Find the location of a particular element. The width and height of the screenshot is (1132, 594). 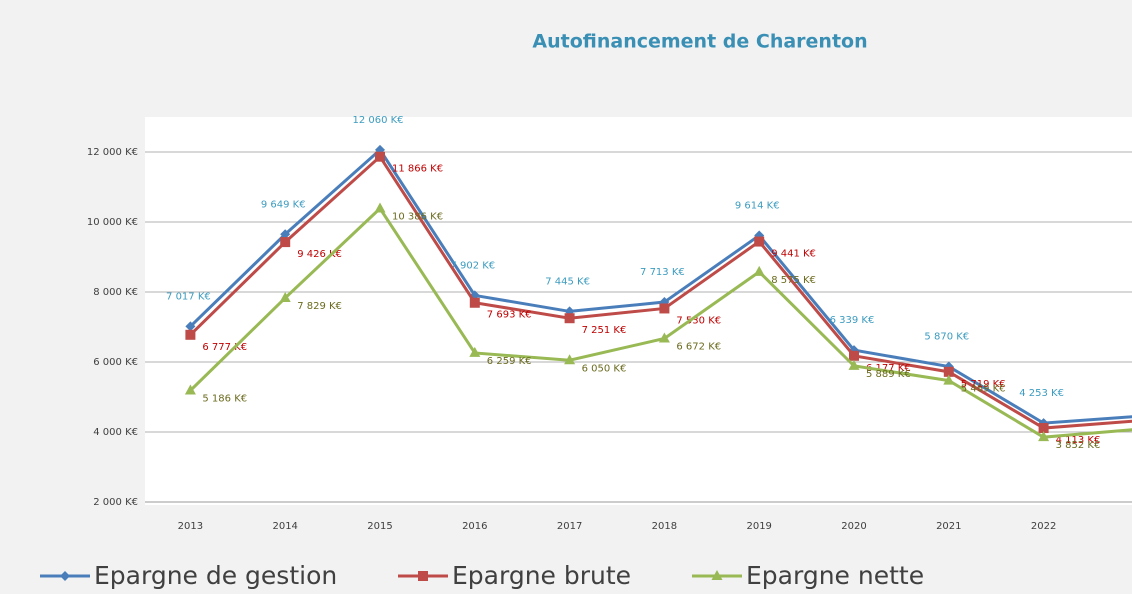

y-tick-label: 12 000 K€ is located at coordinates (112, 152).